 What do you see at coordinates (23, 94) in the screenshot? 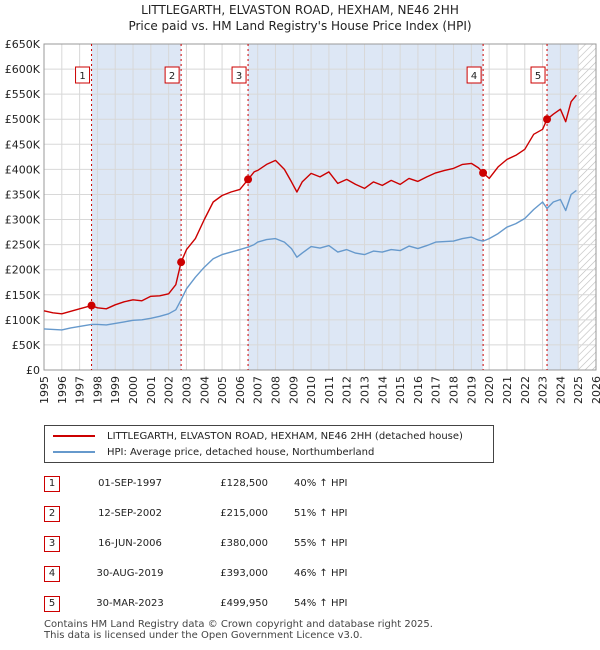
I see `y-tick-label: £550K` at bounding box center [23, 94].